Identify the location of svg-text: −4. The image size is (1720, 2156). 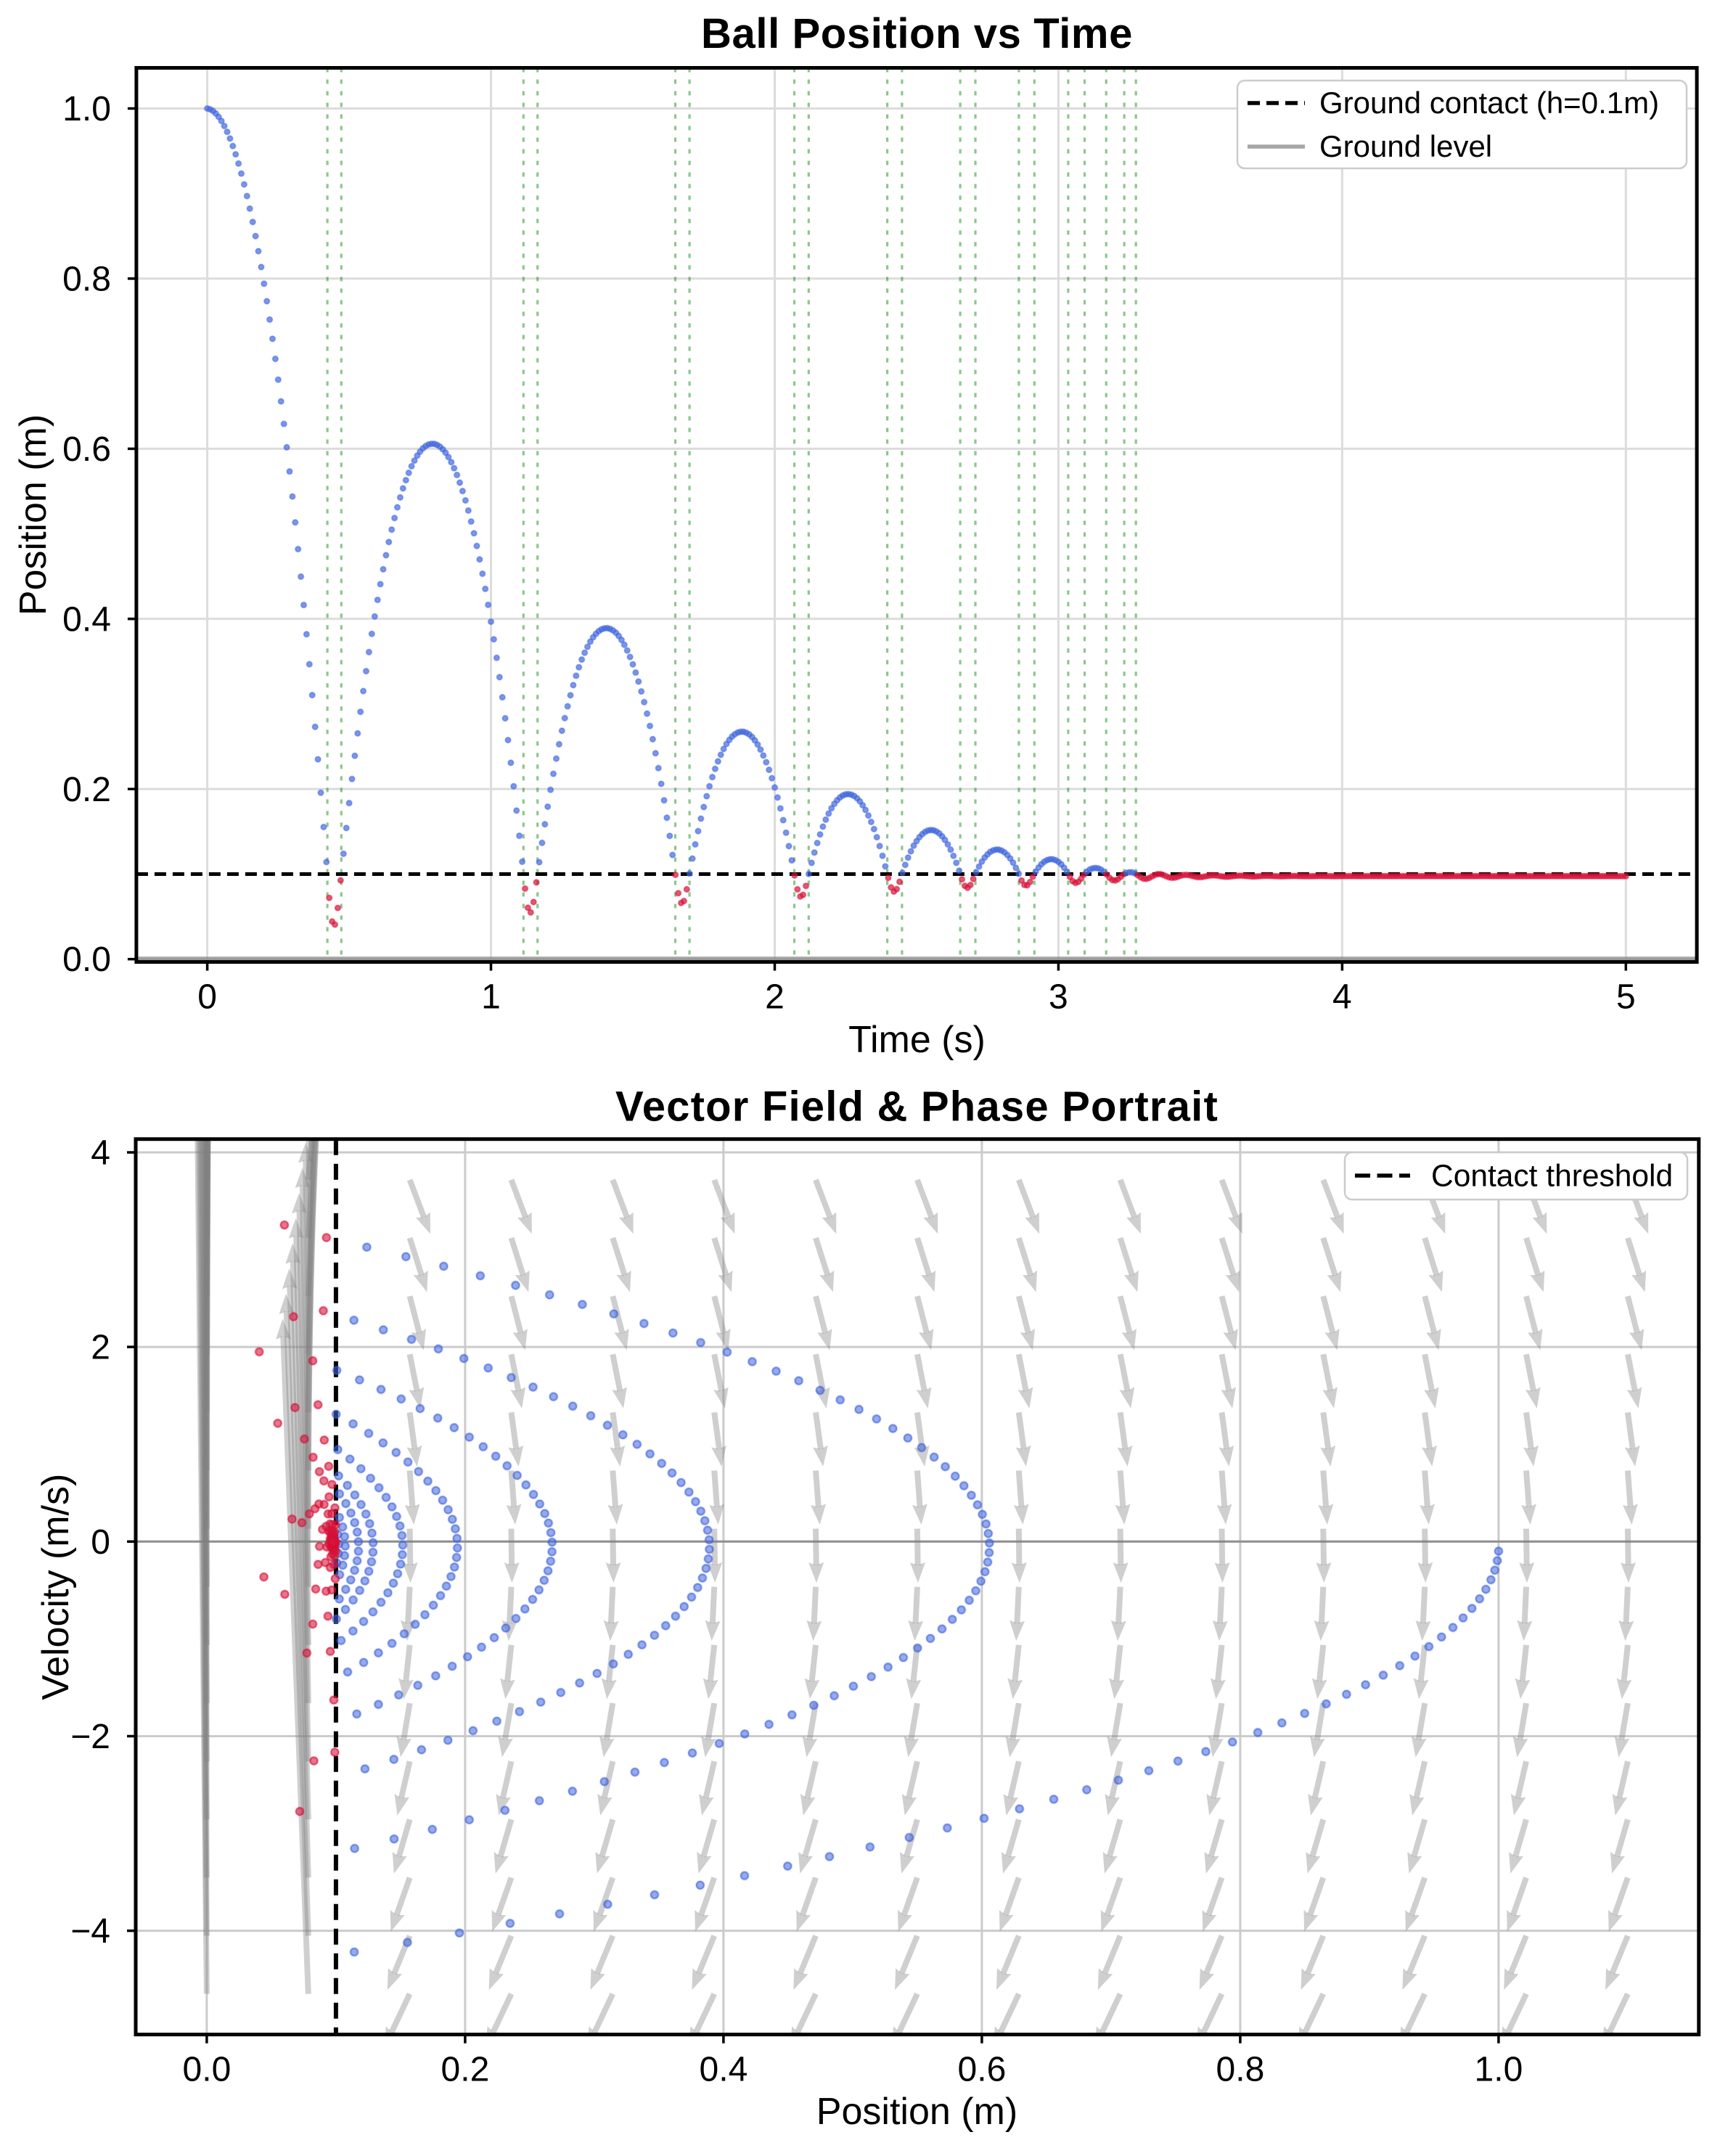
(90, 1931).